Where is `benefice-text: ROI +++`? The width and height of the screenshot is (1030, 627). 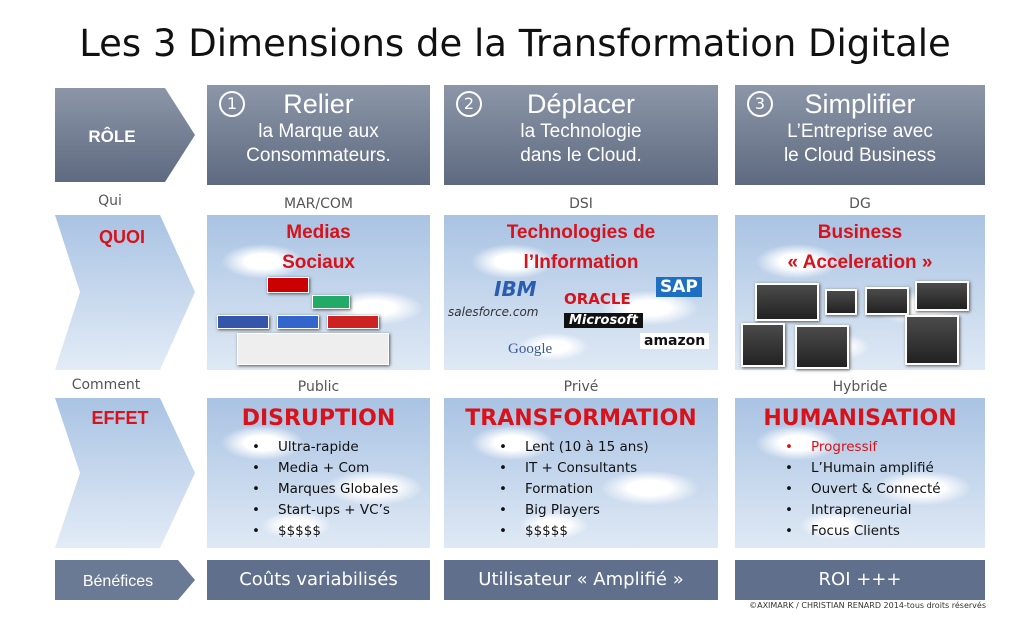
benefice-text: ROI +++ is located at coordinates (860, 579).